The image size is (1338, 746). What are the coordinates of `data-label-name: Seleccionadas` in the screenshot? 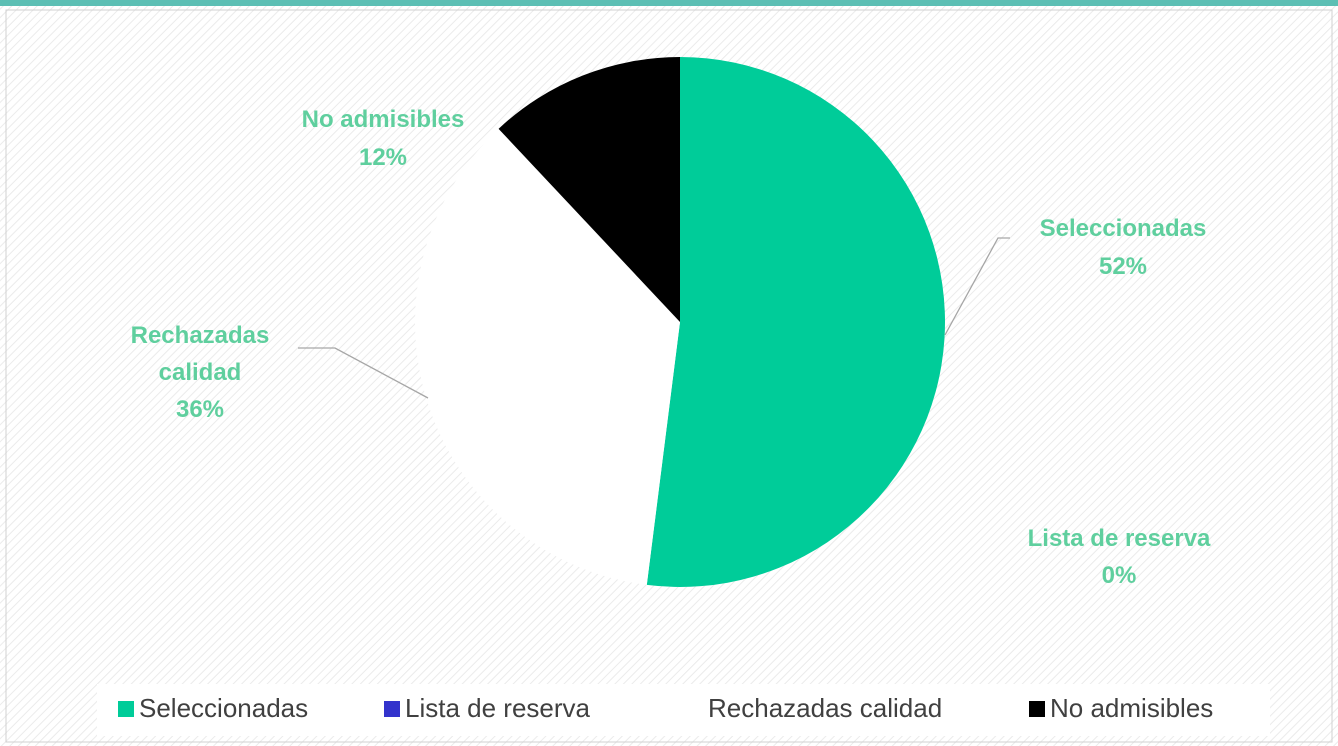 It's located at (1123, 228).